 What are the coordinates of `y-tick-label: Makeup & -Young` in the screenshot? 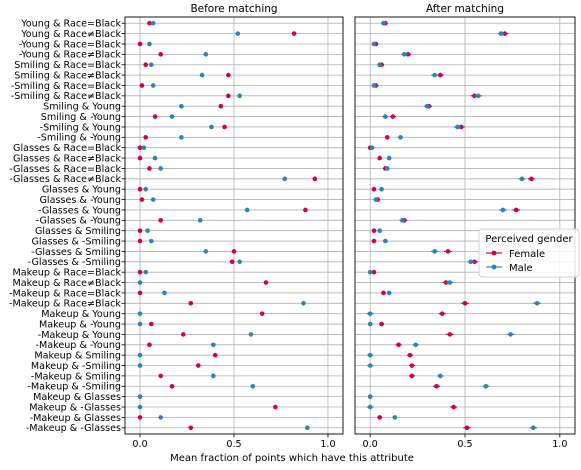 It's located at (80, 324).